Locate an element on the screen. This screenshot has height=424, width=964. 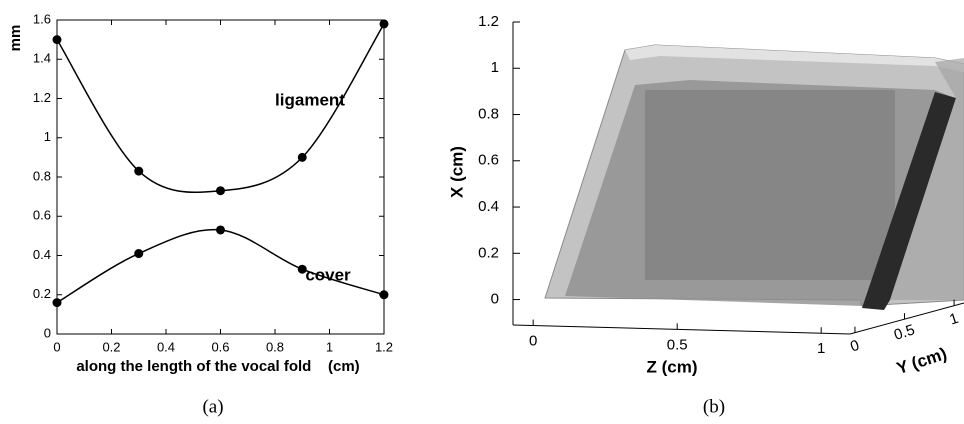
y3d-tick-label: 1 is located at coordinates (953, 319).